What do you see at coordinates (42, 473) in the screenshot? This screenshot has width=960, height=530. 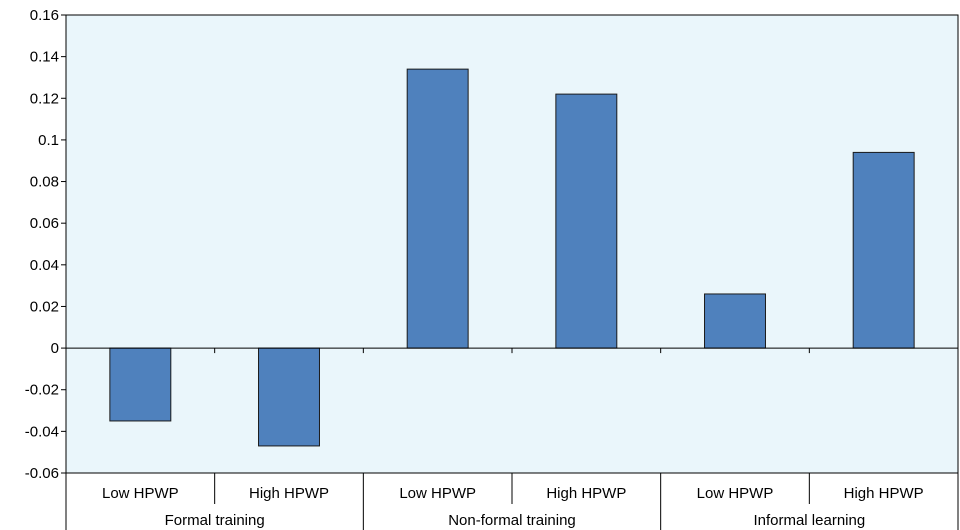 I see `y-tick-label: -0.06` at bounding box center [42, 473].